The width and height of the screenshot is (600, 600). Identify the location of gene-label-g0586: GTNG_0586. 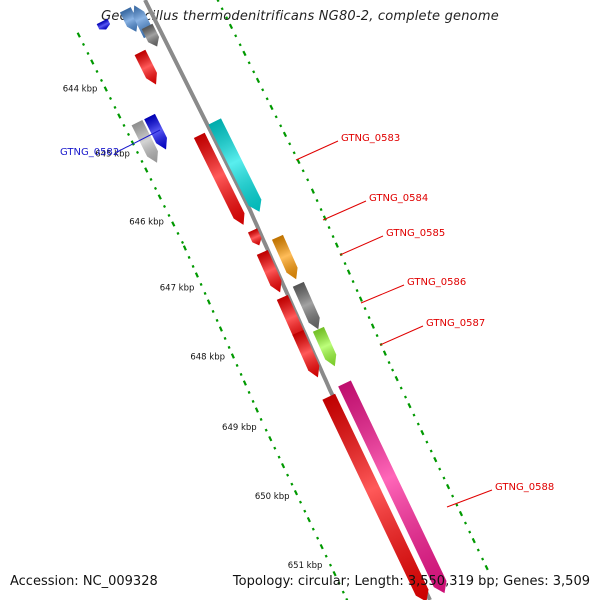
(436, 282).